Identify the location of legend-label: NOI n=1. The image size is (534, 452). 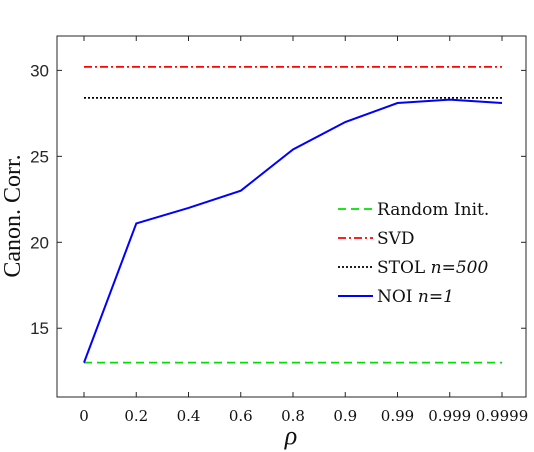
(415, 297).